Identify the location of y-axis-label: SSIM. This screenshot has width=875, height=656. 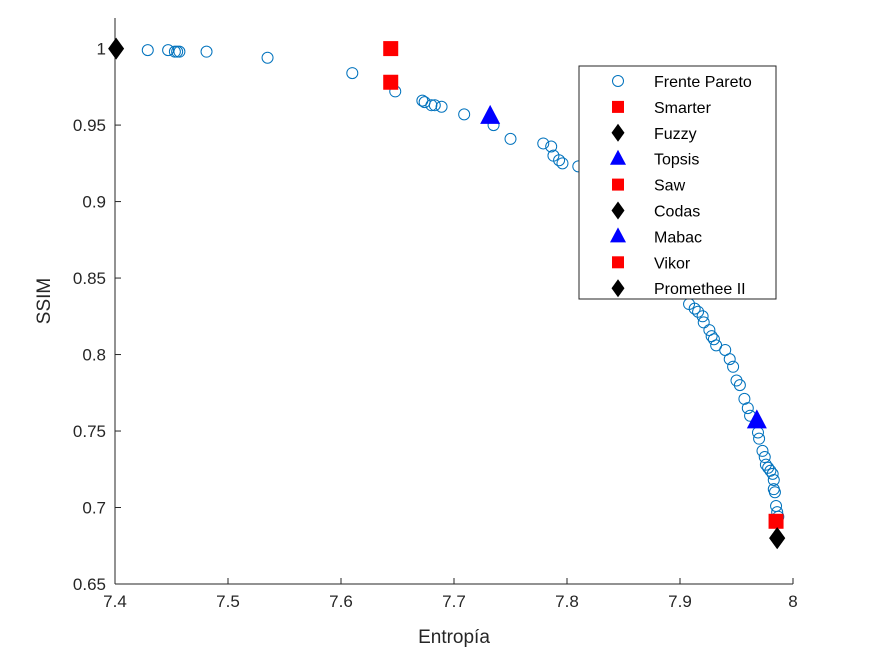
(44, 301).